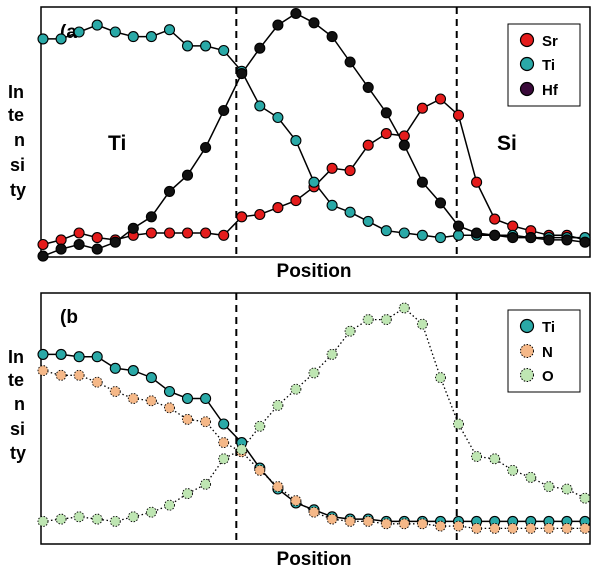  Describe the element at coordinates (527, 375) in the screenshot. I see `legend-marker-o` at that location.